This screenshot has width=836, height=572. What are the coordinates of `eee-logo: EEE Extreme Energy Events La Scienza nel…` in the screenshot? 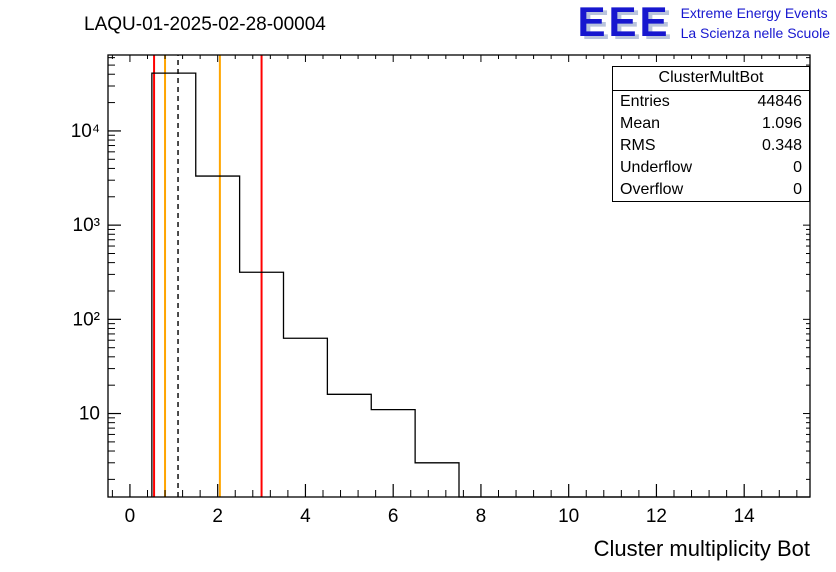 It's located at (703, 22).